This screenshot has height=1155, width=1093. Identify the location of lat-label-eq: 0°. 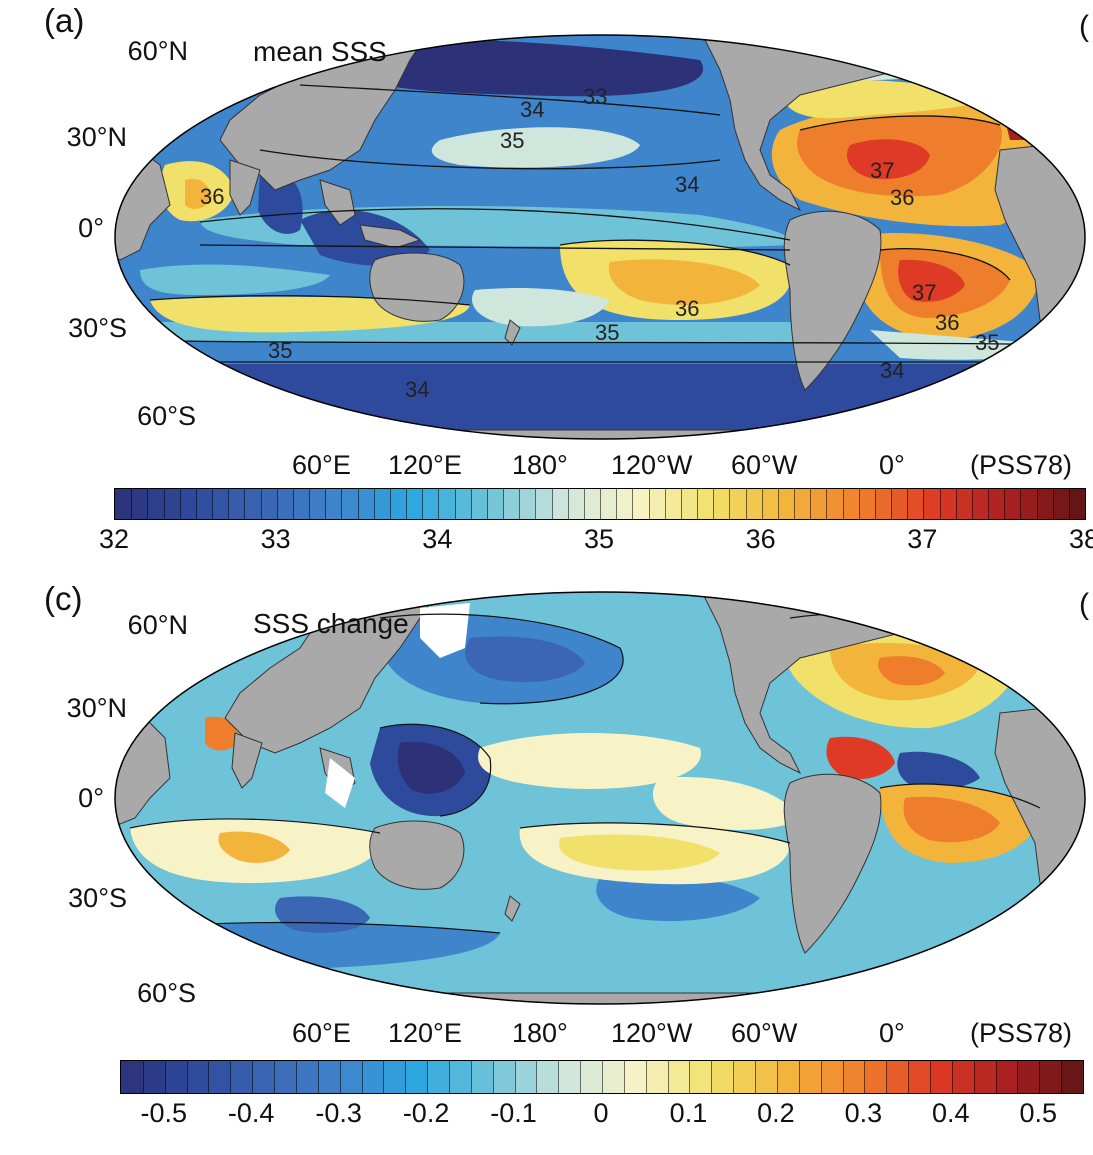
(91, 798).